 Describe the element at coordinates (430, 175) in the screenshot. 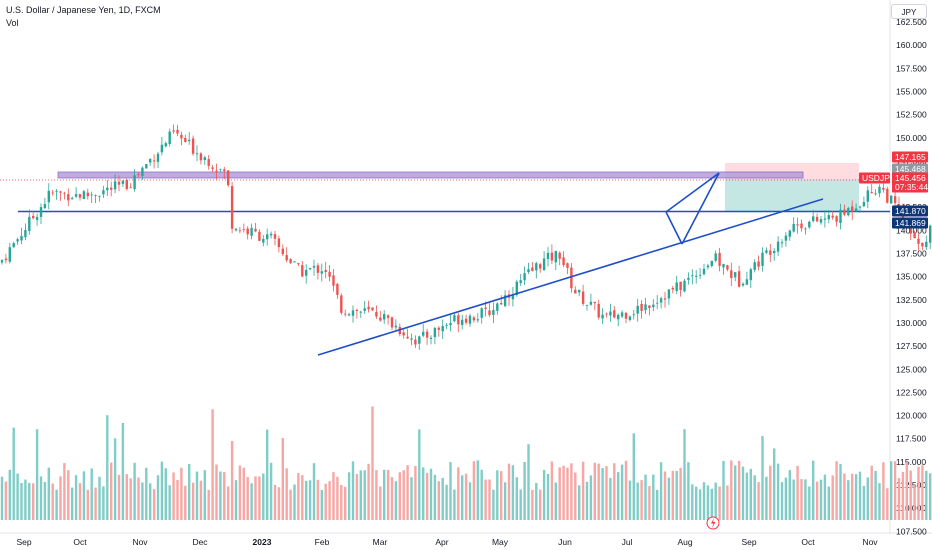

I see `resistance-zone` at that location.